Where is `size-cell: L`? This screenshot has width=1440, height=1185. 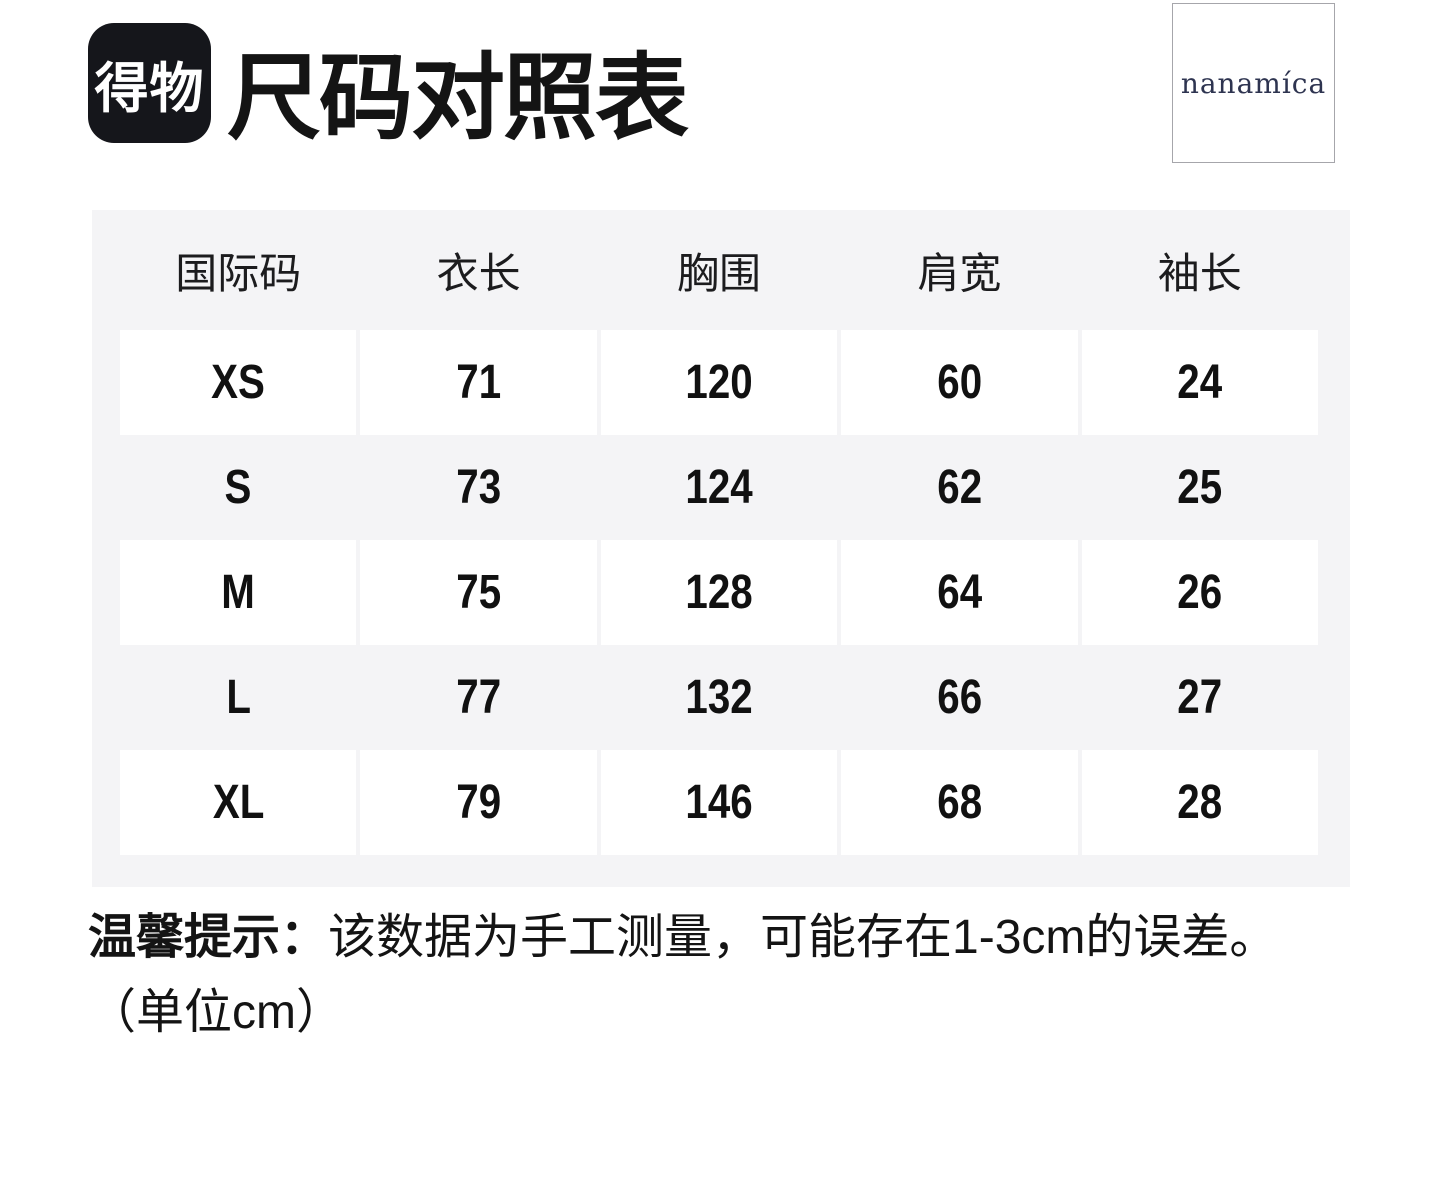
size-cell: L is located at coordinates (238, 697).